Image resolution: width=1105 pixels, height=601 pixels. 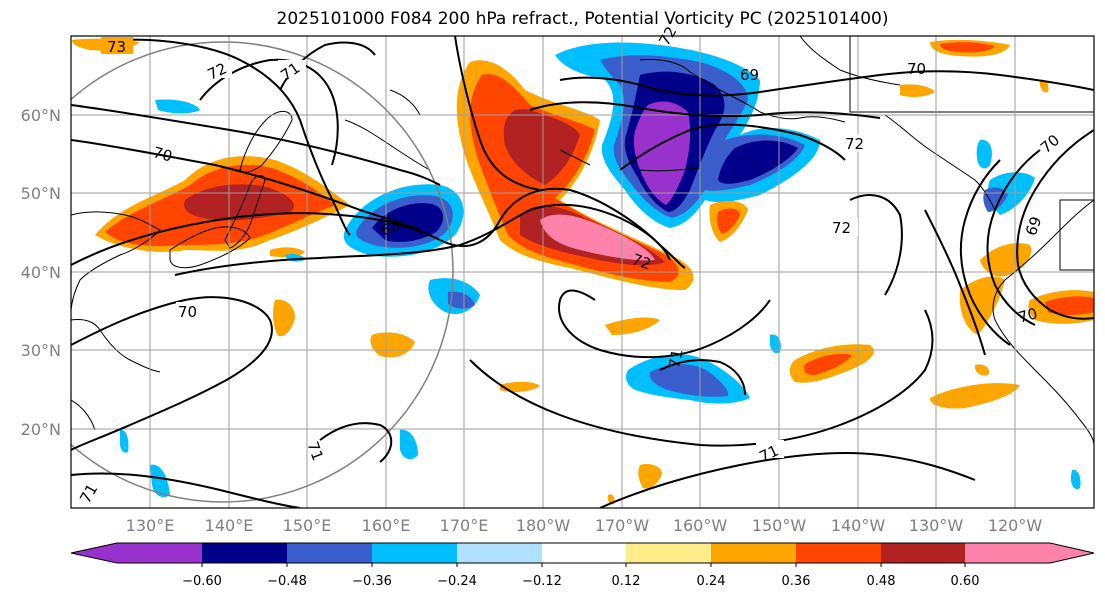 I want to click on lat-label: 40°N, so click(x=41, y=272).